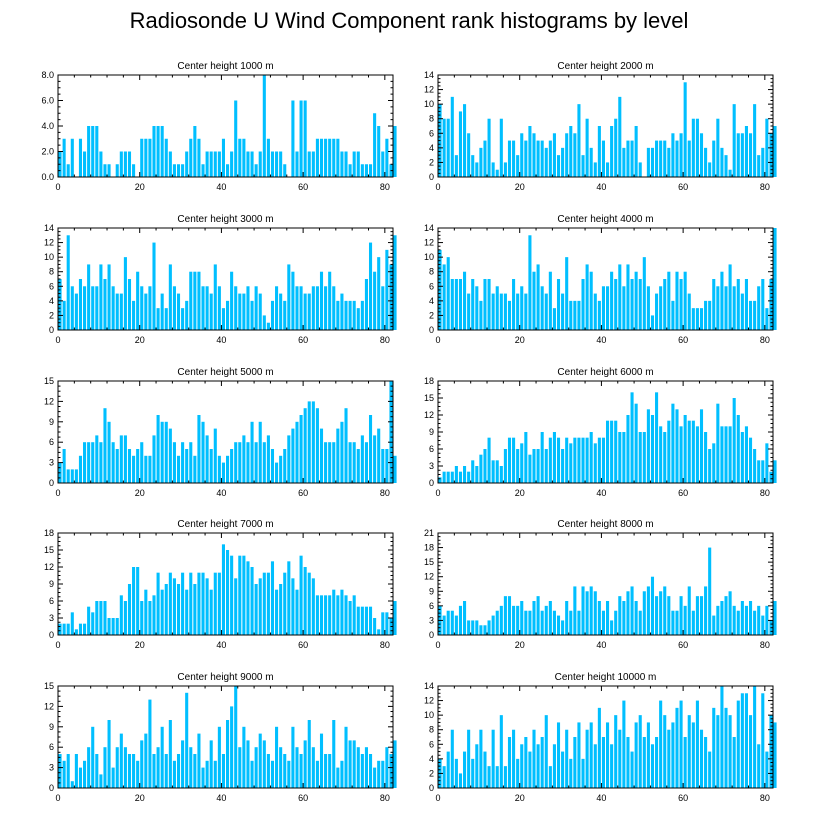  I want to click on panel-7-ytick-label: 15, so click(49, 550).